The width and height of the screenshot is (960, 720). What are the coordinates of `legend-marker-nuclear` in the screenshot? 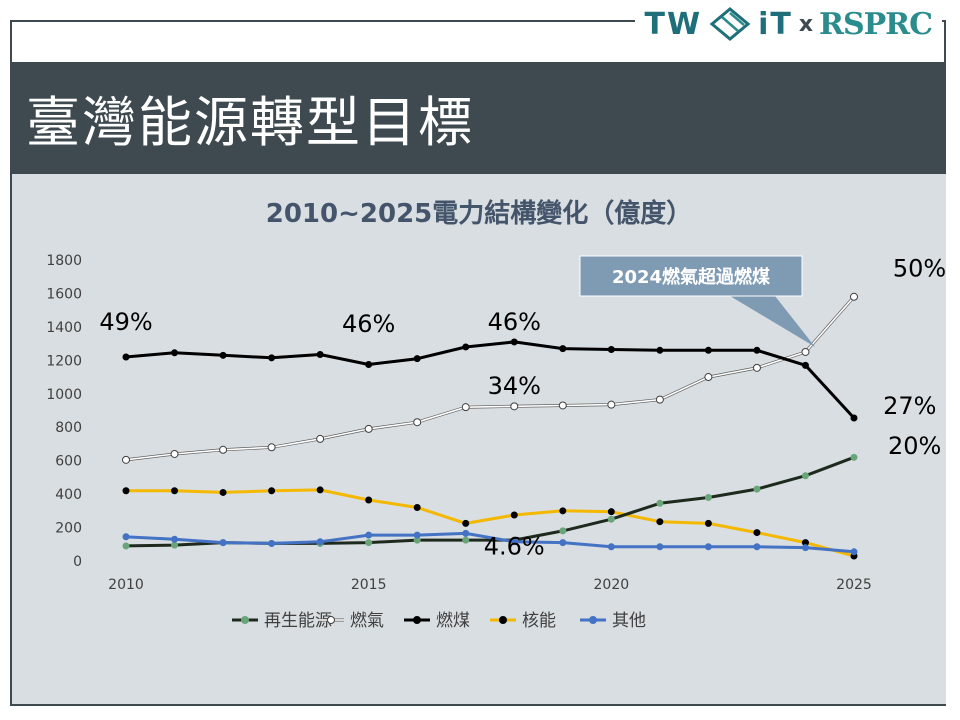 It's located at (503, 620).